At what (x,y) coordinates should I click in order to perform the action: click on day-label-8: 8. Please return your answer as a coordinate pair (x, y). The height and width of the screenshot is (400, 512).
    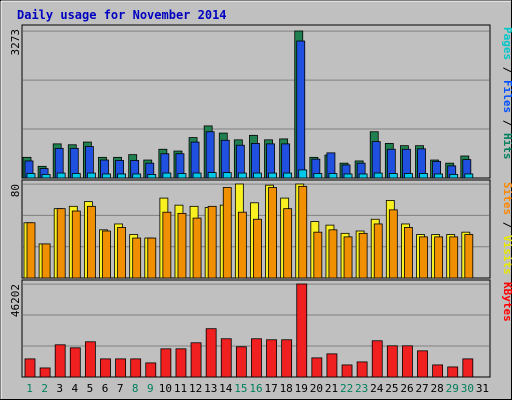
    Looking at the image, I should click on (135, 388).